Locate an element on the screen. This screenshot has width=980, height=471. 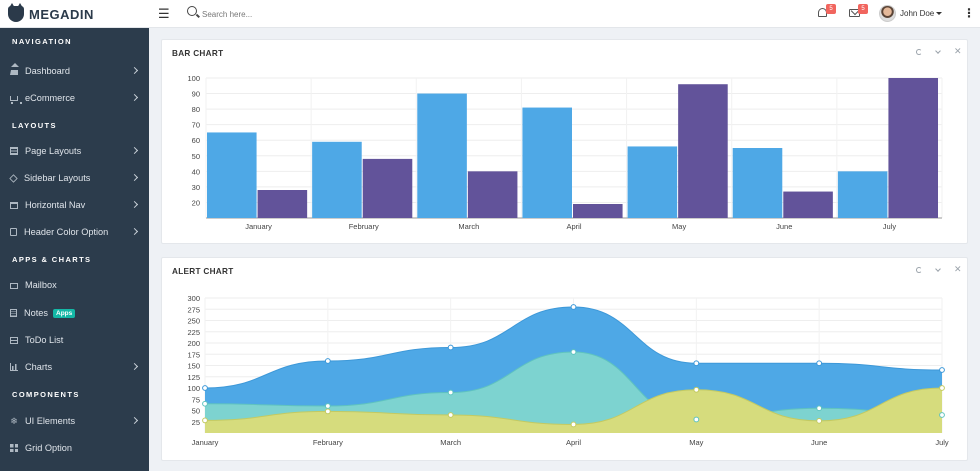
area-series is located at coordinates (573, 410).